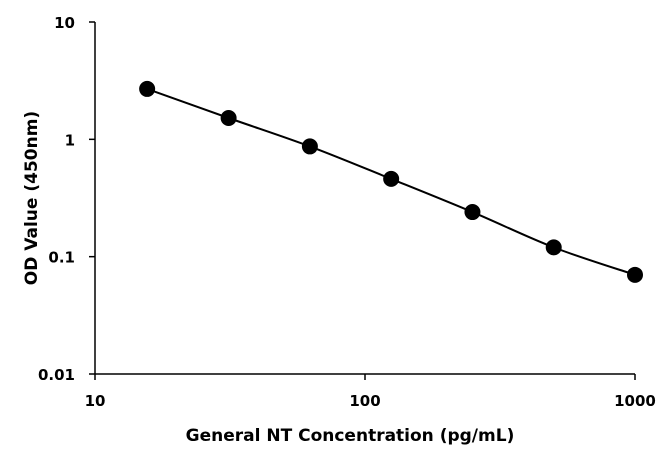 This screenshot has width=668, height=458. What do you see at coordinates (364, 401) in the screenshot?
I see `x-tick-label: 100` at bounding box center [364, 401].